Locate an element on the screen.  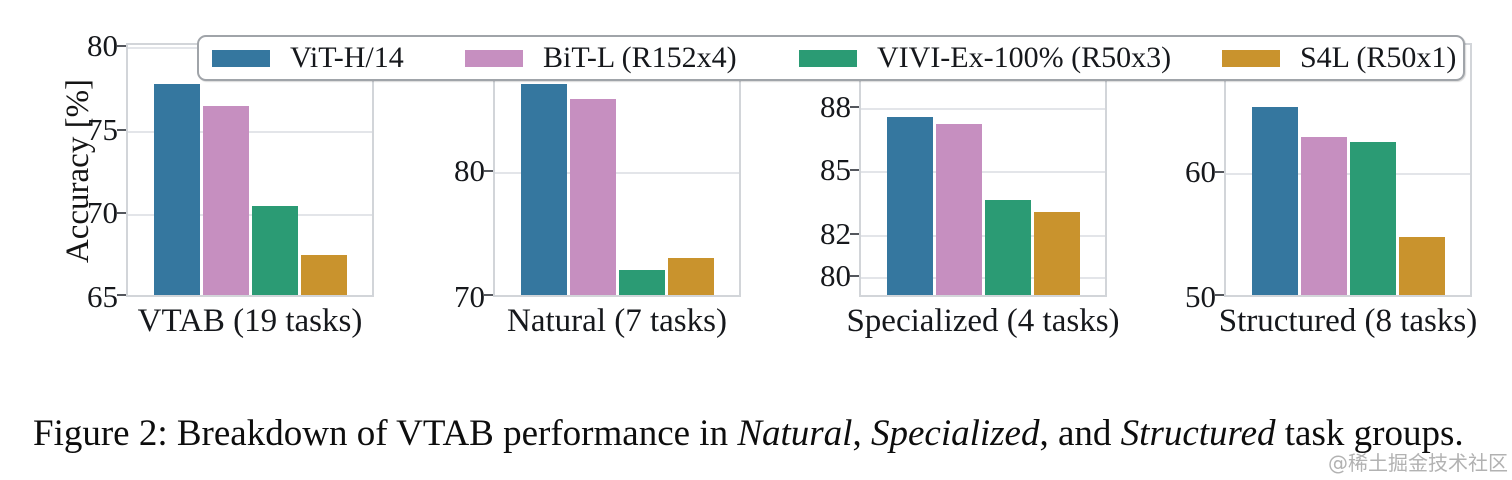
tick-label: 50 is located at coordinates (1200, 296).